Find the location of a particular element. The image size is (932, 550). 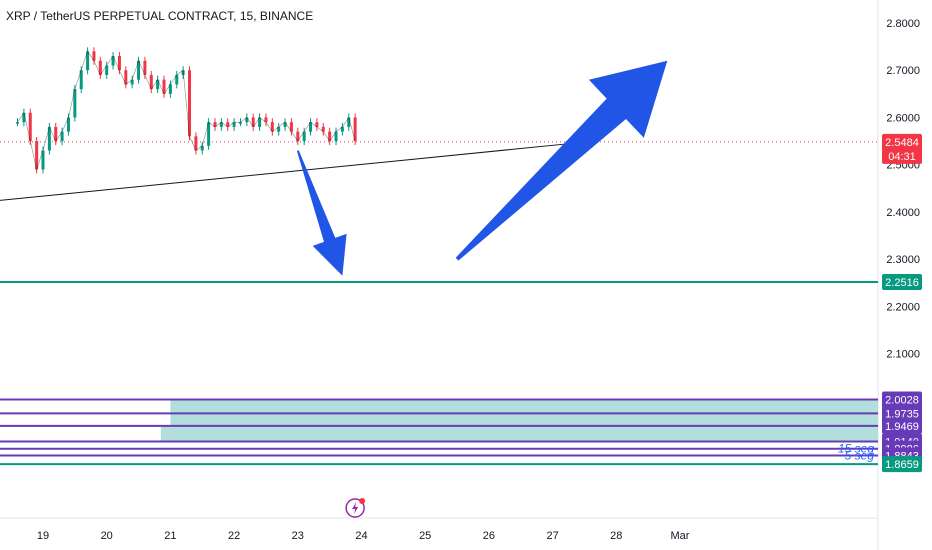

countdown-label: 04:31 is located at coordinates (902, 157).